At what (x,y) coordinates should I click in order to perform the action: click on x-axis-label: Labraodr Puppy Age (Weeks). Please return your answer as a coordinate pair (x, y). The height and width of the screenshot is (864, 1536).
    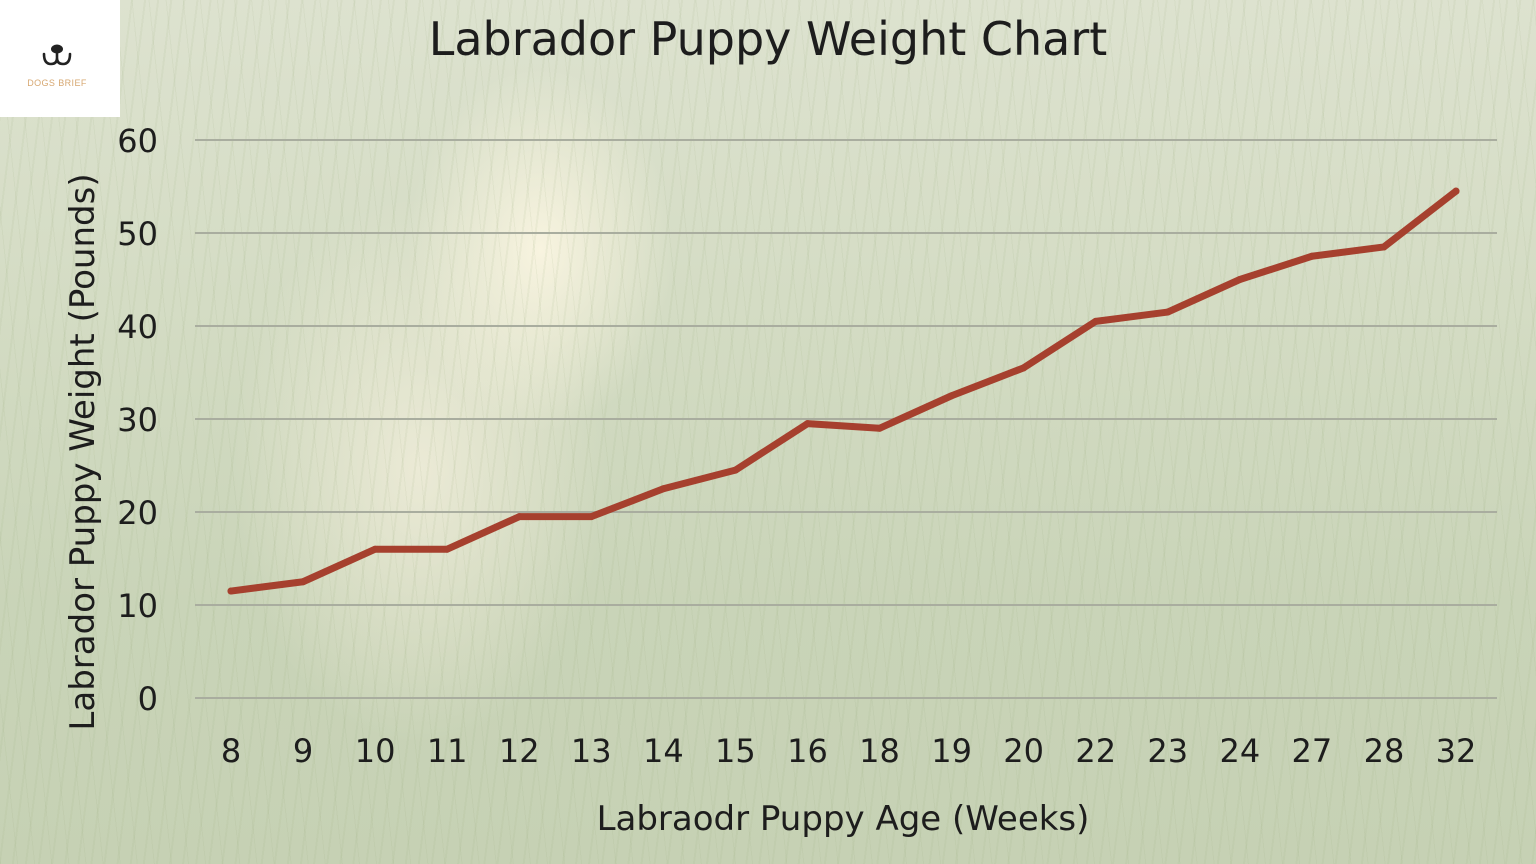
    Looking at the image, I should click on (843, 819).